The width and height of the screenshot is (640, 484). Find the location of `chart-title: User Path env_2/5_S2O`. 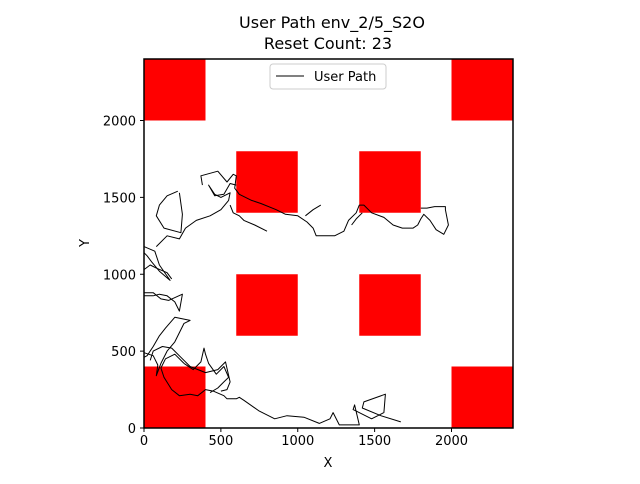

chart-title: User Path env_2/5_S2O is located at coordinates (332, 23).